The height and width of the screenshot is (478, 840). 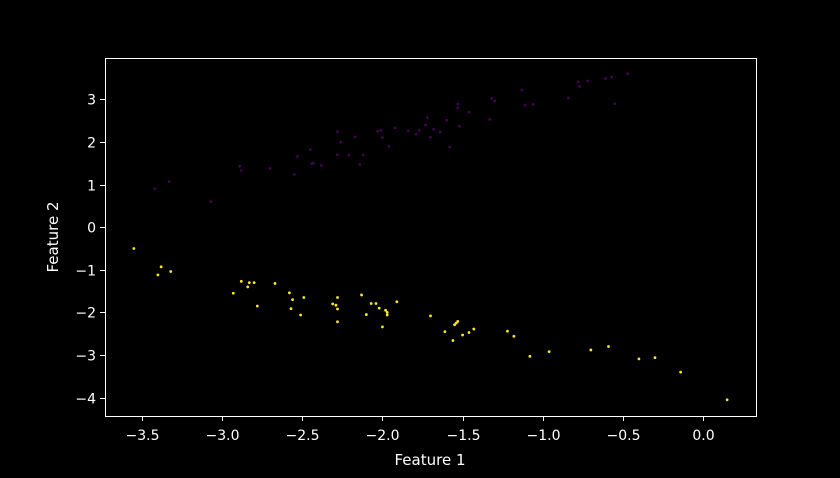 What do you see at coordinates (143, 436) in the screenshot?
I see `x-tick-label: −3.5` at bounding box center [143, 436].